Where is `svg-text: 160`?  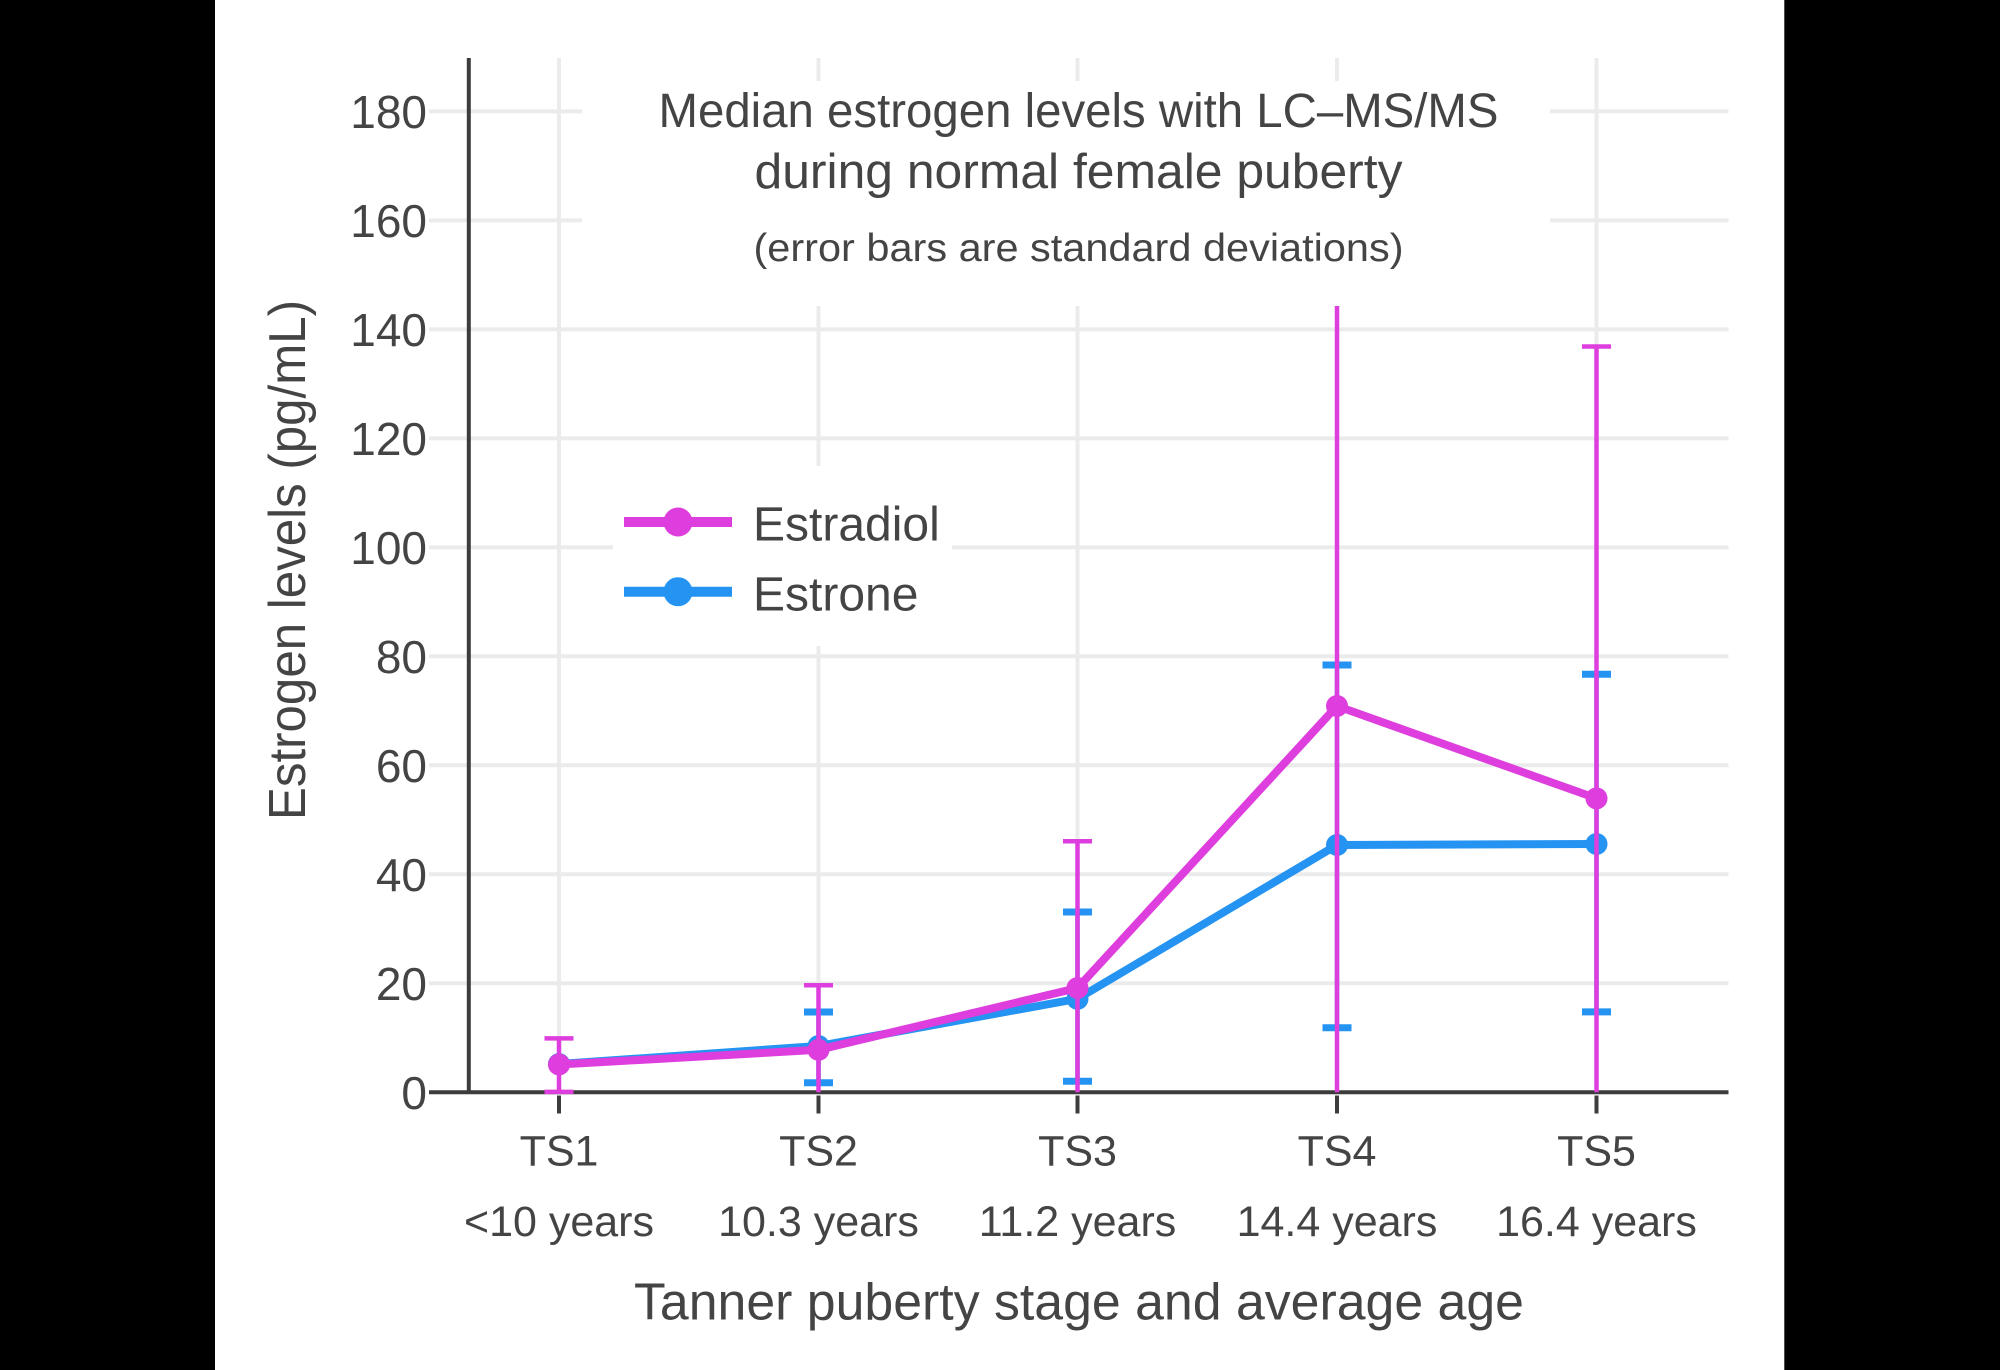
svg-text: 160 is located at coordinates (388, 221).